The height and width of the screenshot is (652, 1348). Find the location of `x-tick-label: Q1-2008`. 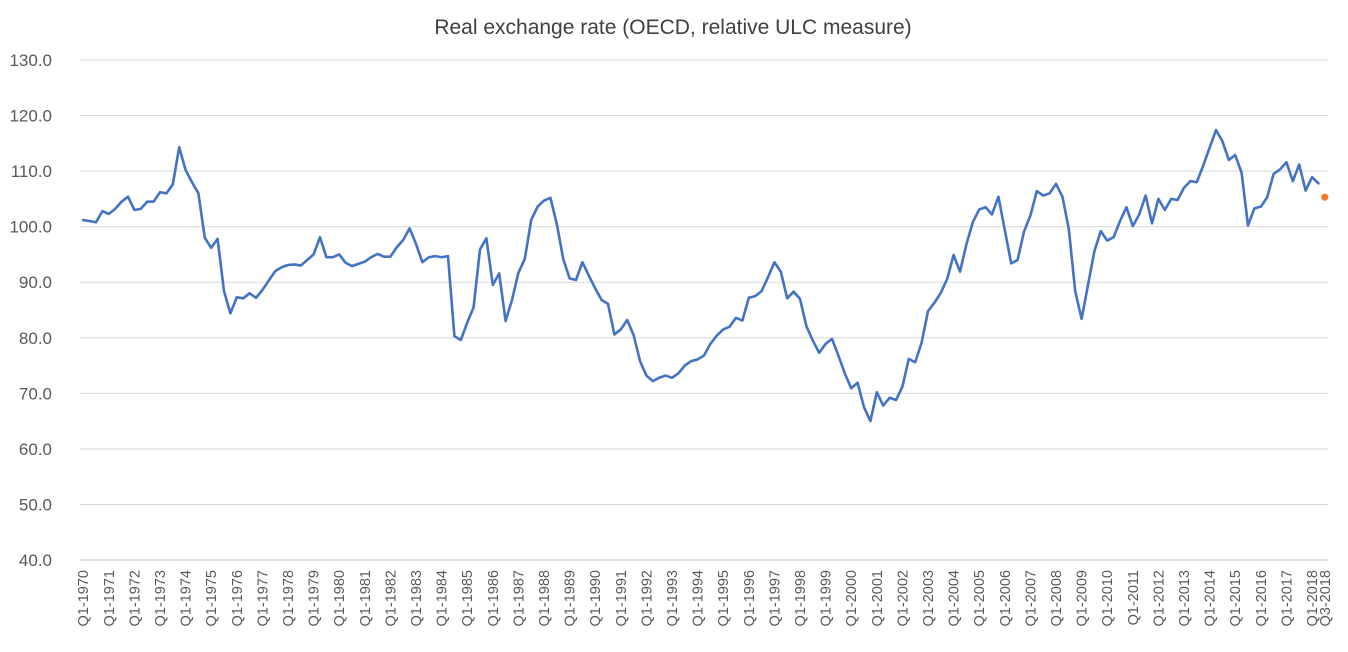

x-tick-label: Q1-2008 is located at coordinates (1057, 598).